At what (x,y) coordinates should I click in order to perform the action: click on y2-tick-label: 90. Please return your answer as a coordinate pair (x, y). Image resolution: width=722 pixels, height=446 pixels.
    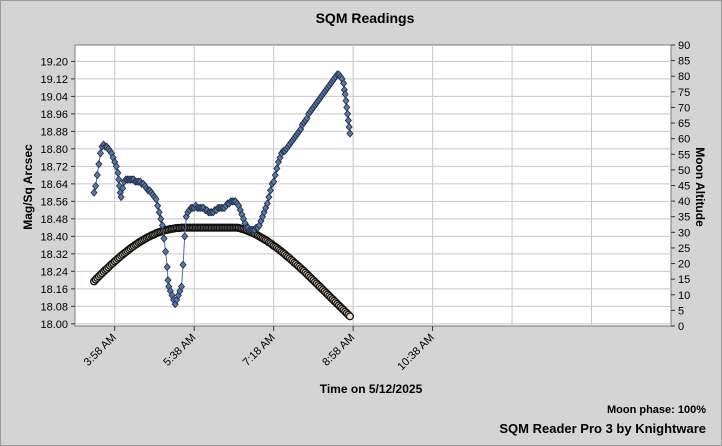
    Looking at the image, I should click on (684, 46).